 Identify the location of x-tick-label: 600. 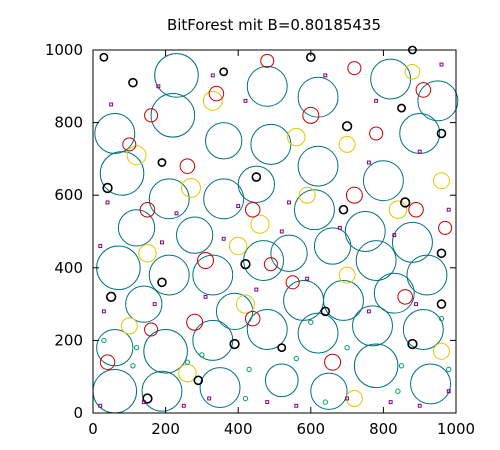
(310, 429).